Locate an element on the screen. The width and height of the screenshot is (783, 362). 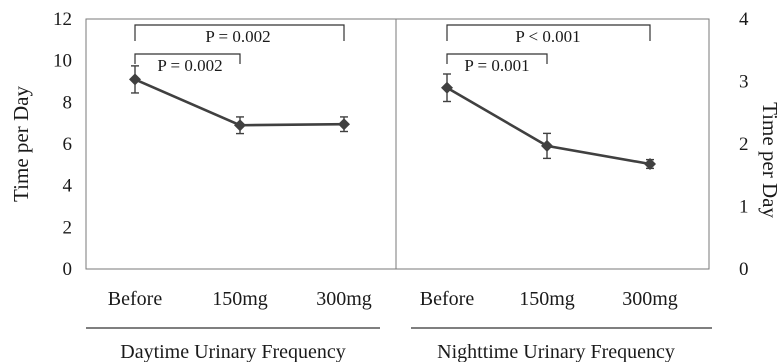
left-y-tick-label: 8 is located at coordinates (68, 102).